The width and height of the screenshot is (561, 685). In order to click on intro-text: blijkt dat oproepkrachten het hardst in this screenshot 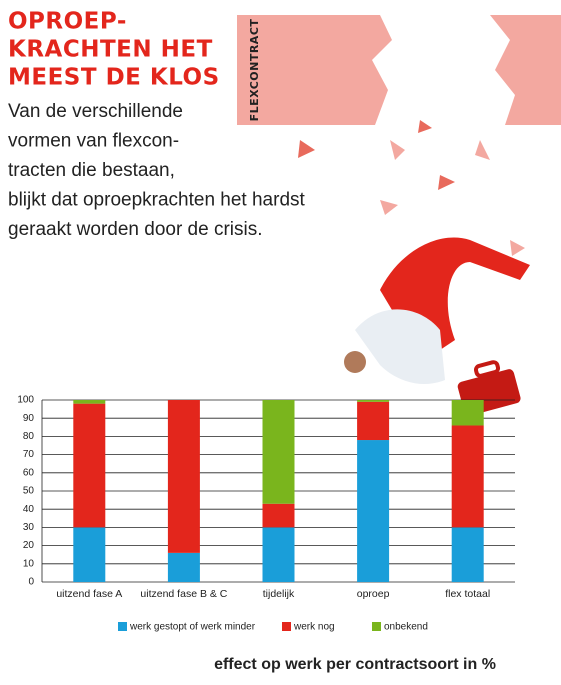, I will do `click(157, 200)`.